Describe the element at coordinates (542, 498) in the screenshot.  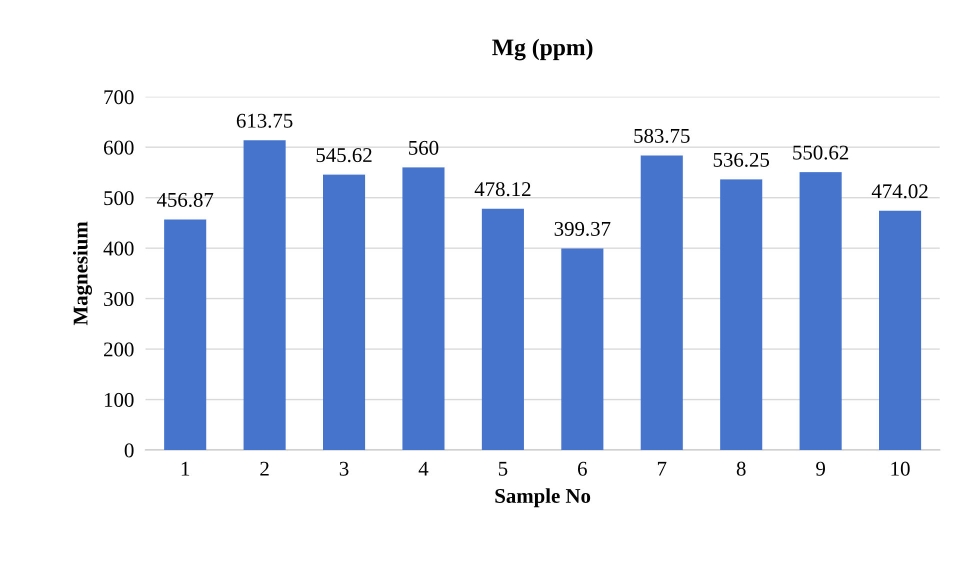
I see `x-axis-title: Sample No` at that location.